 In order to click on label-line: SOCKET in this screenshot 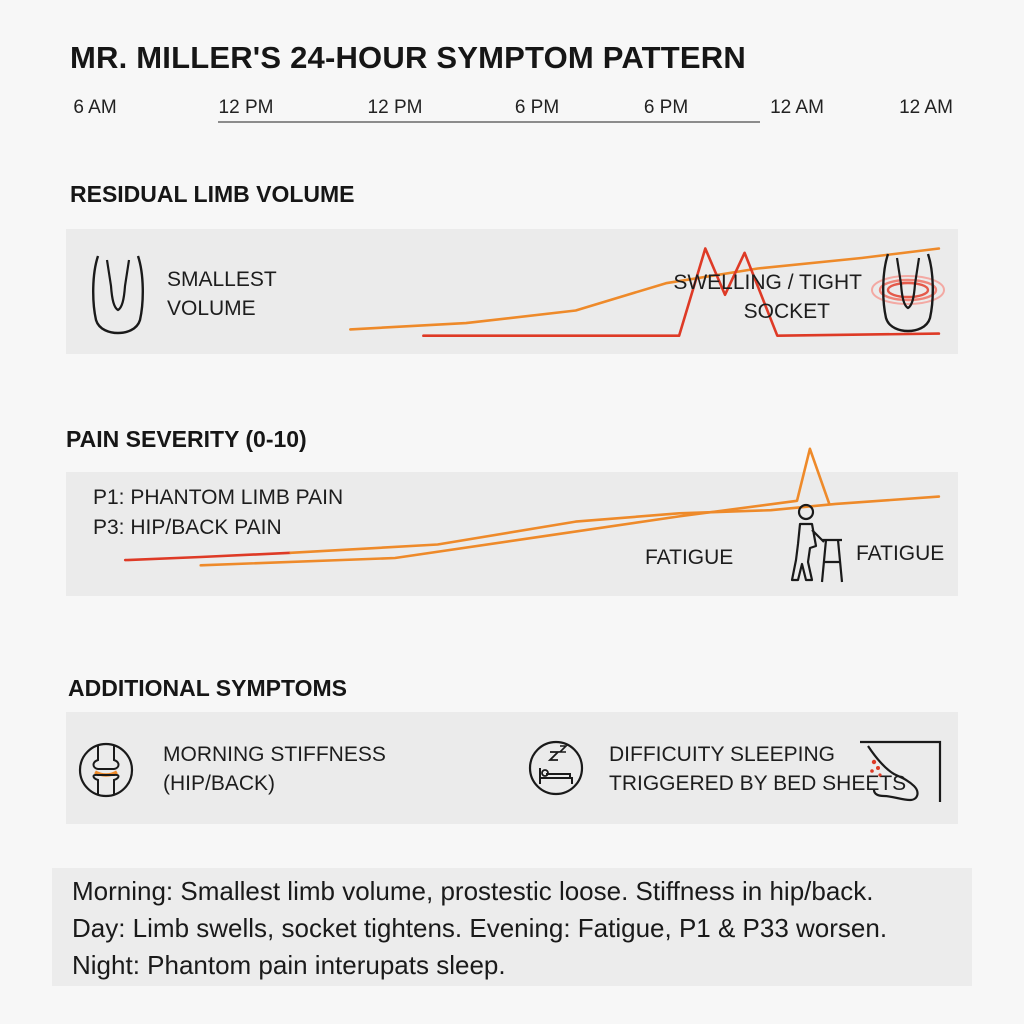, I will do `click(786, 311)`.